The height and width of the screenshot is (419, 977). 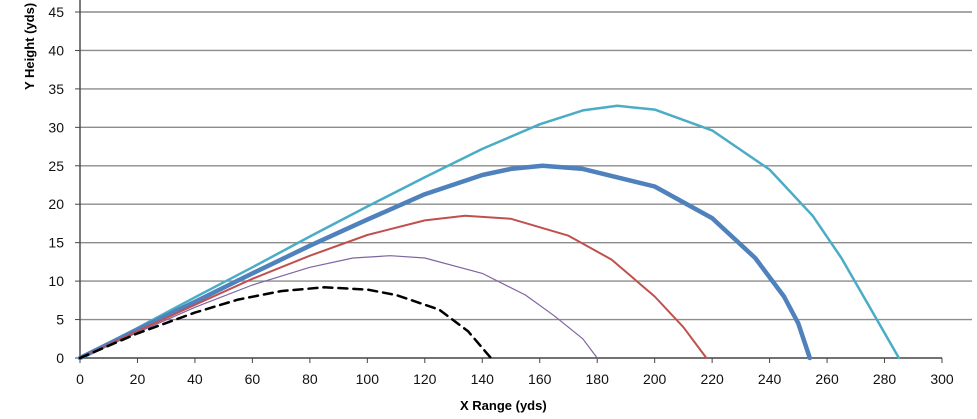 I want to click on x-tick-label: 0, so click(x=80, y=379).